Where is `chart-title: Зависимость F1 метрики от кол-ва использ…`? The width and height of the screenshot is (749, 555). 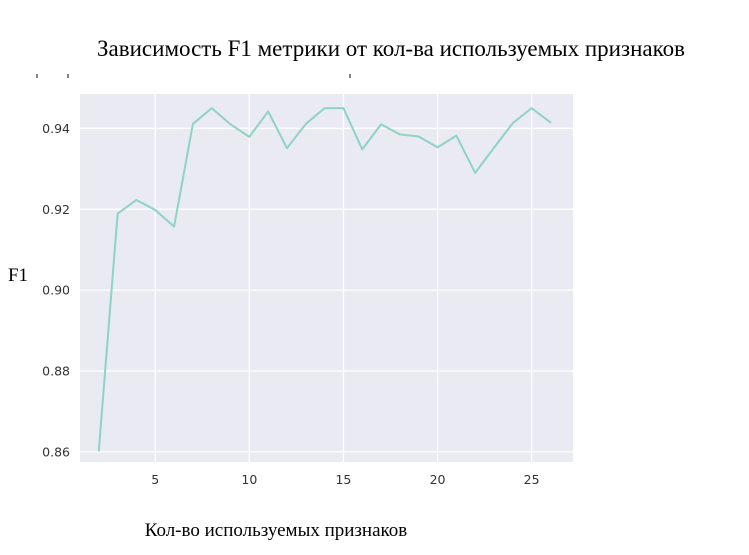
chart-title: Зависимость F1 метрики от кол-ва использ… is located at coordinates (391, 48).